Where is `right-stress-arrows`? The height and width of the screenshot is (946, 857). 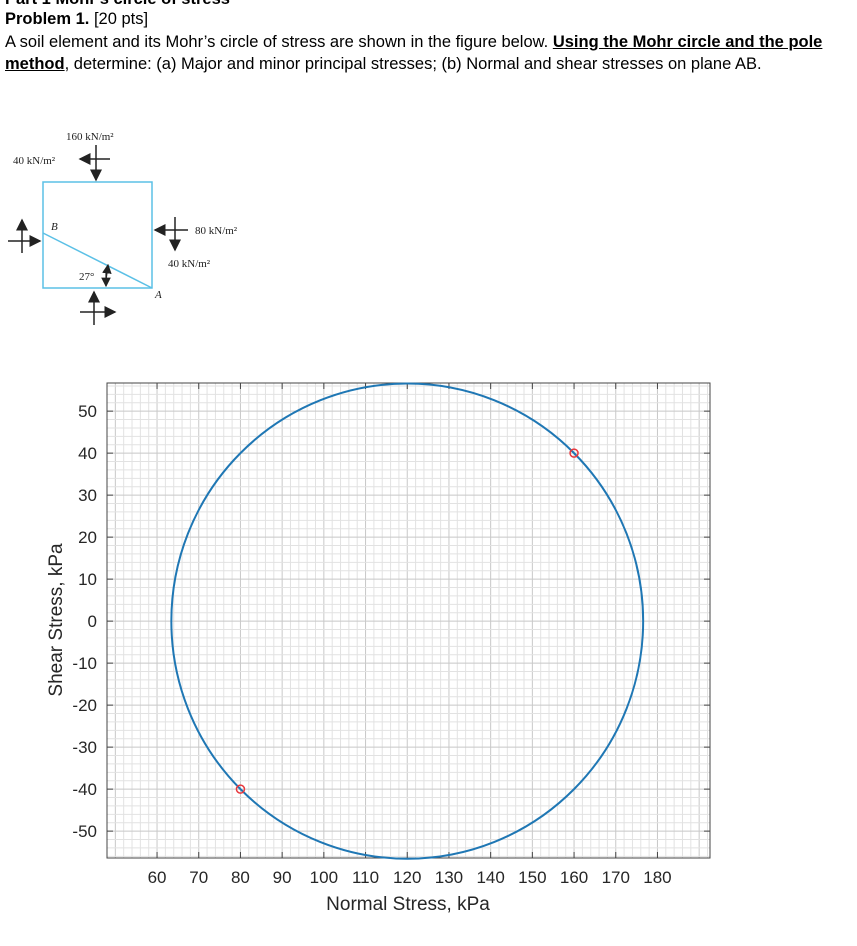 right-stress-arrows is located at coordinates (170, 234).